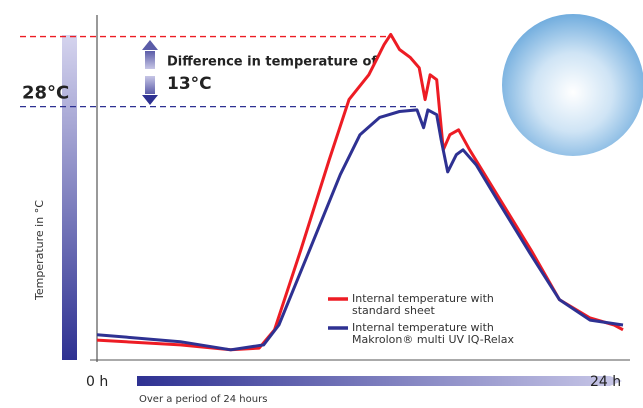 The image size is (643, 408). Describe the element at coordinates (97, 382) in the screenshot. I see `x-tick-label: 0 h` at that location.